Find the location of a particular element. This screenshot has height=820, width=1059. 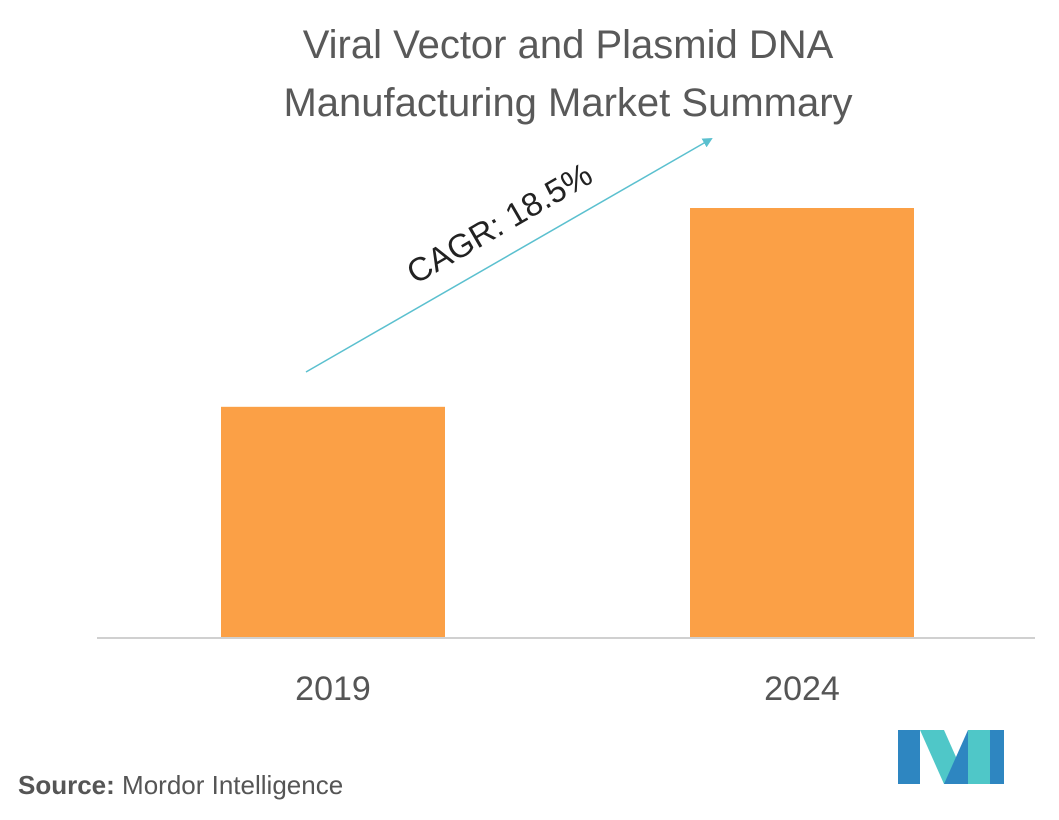

source-note: Source: Mordor Intelligence is located at coordinates (180, 785).